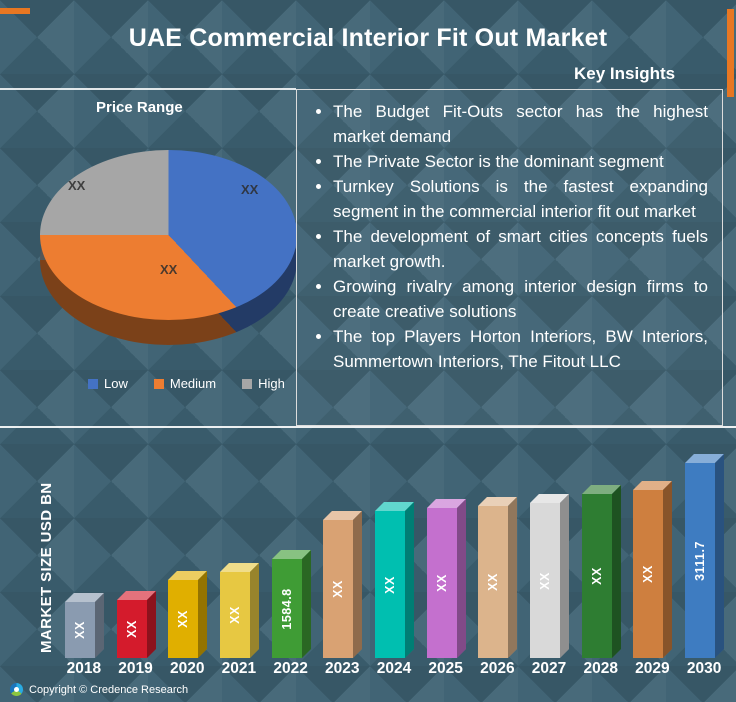 This screenshot has width=736, height=702. I want to click on x-axis-label: 2024, so click(394, 668).